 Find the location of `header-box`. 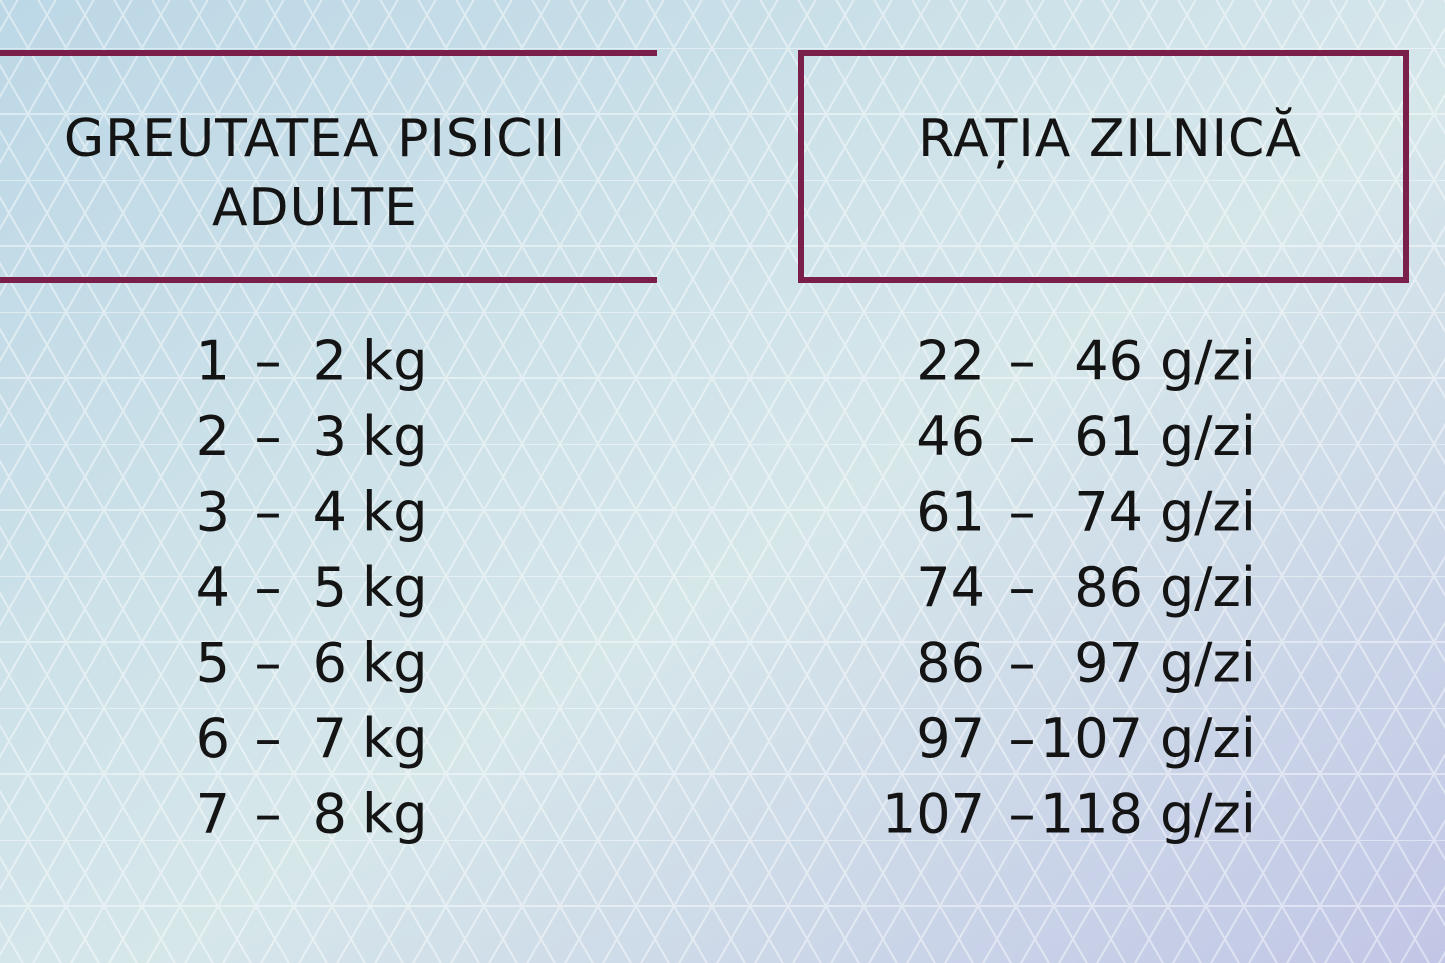

header-box is located at coordinates (1103, 166).